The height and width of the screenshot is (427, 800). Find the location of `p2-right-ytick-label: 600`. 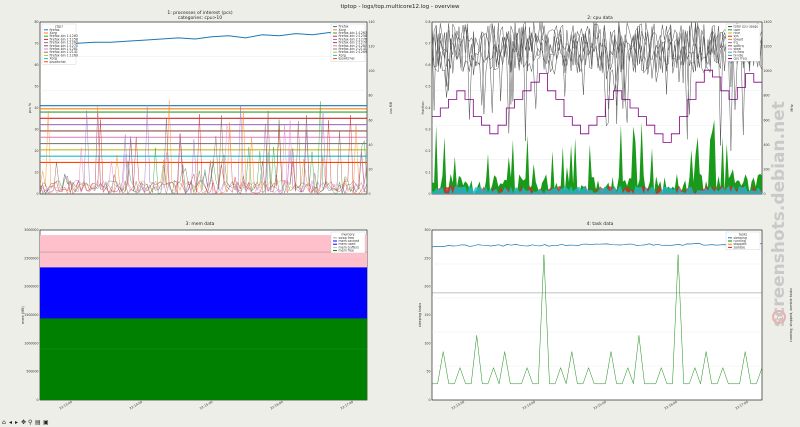

p2-right-ytick-label: 600 is located at coordinates (767, 120).